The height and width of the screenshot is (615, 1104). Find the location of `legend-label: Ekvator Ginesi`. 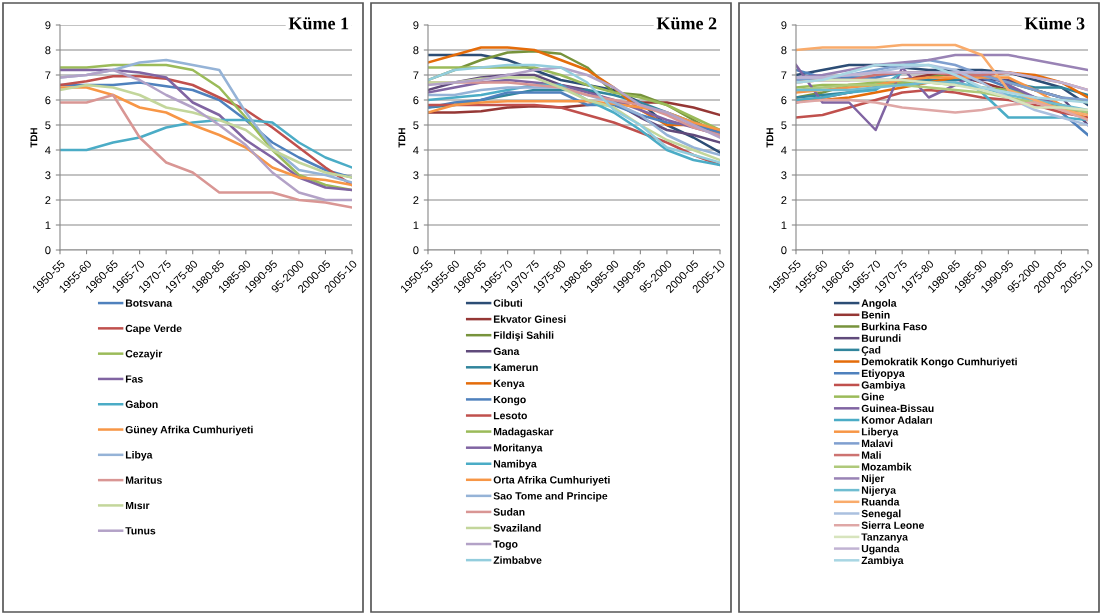

legend-label: Ekvator Ginesi is located at coordinates (529, 319).